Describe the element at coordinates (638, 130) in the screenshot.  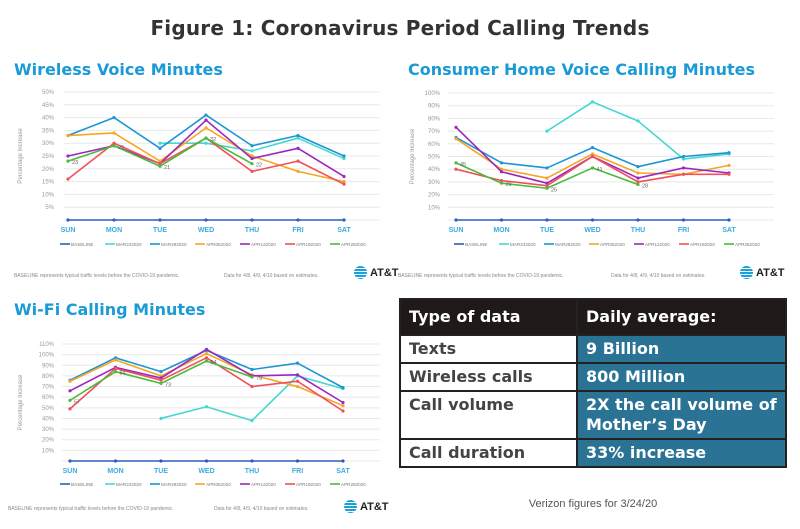
I see `series-line-mar242020` at that location.